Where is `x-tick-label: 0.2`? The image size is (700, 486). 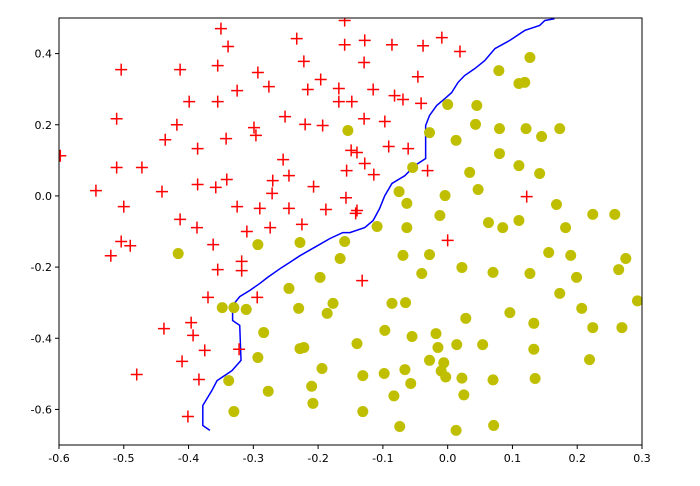 x-tick-label: 0.2 is located at coordinates (577, 458).